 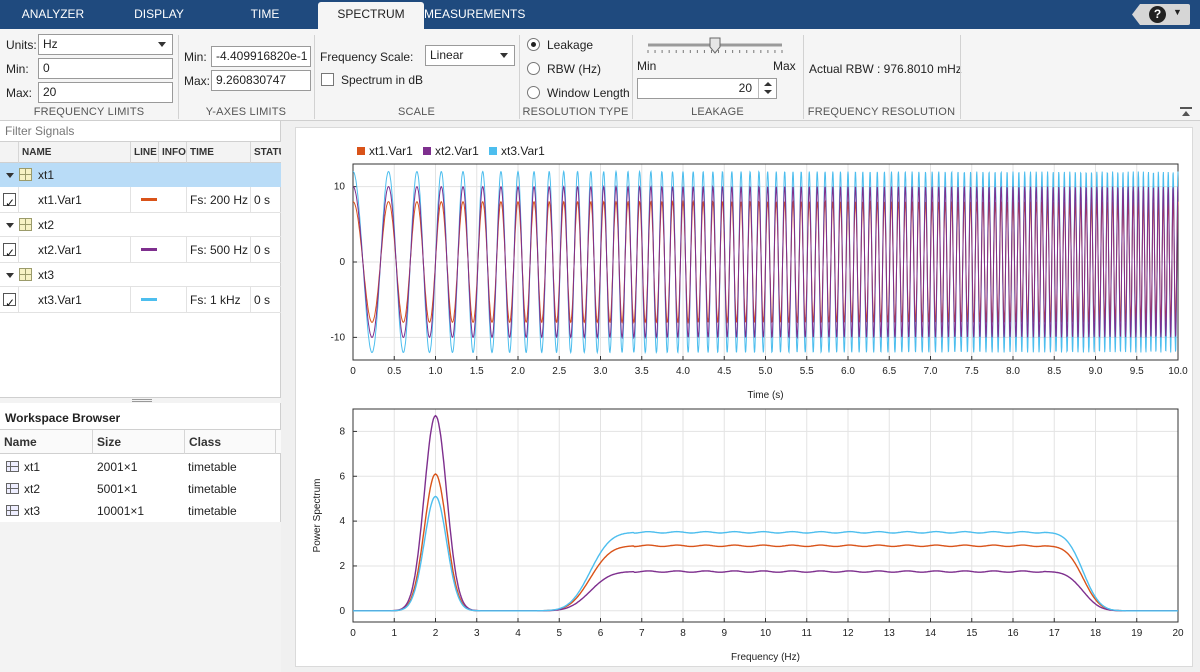 I want to click on leakage-spinner, so click(x=767, y=88).